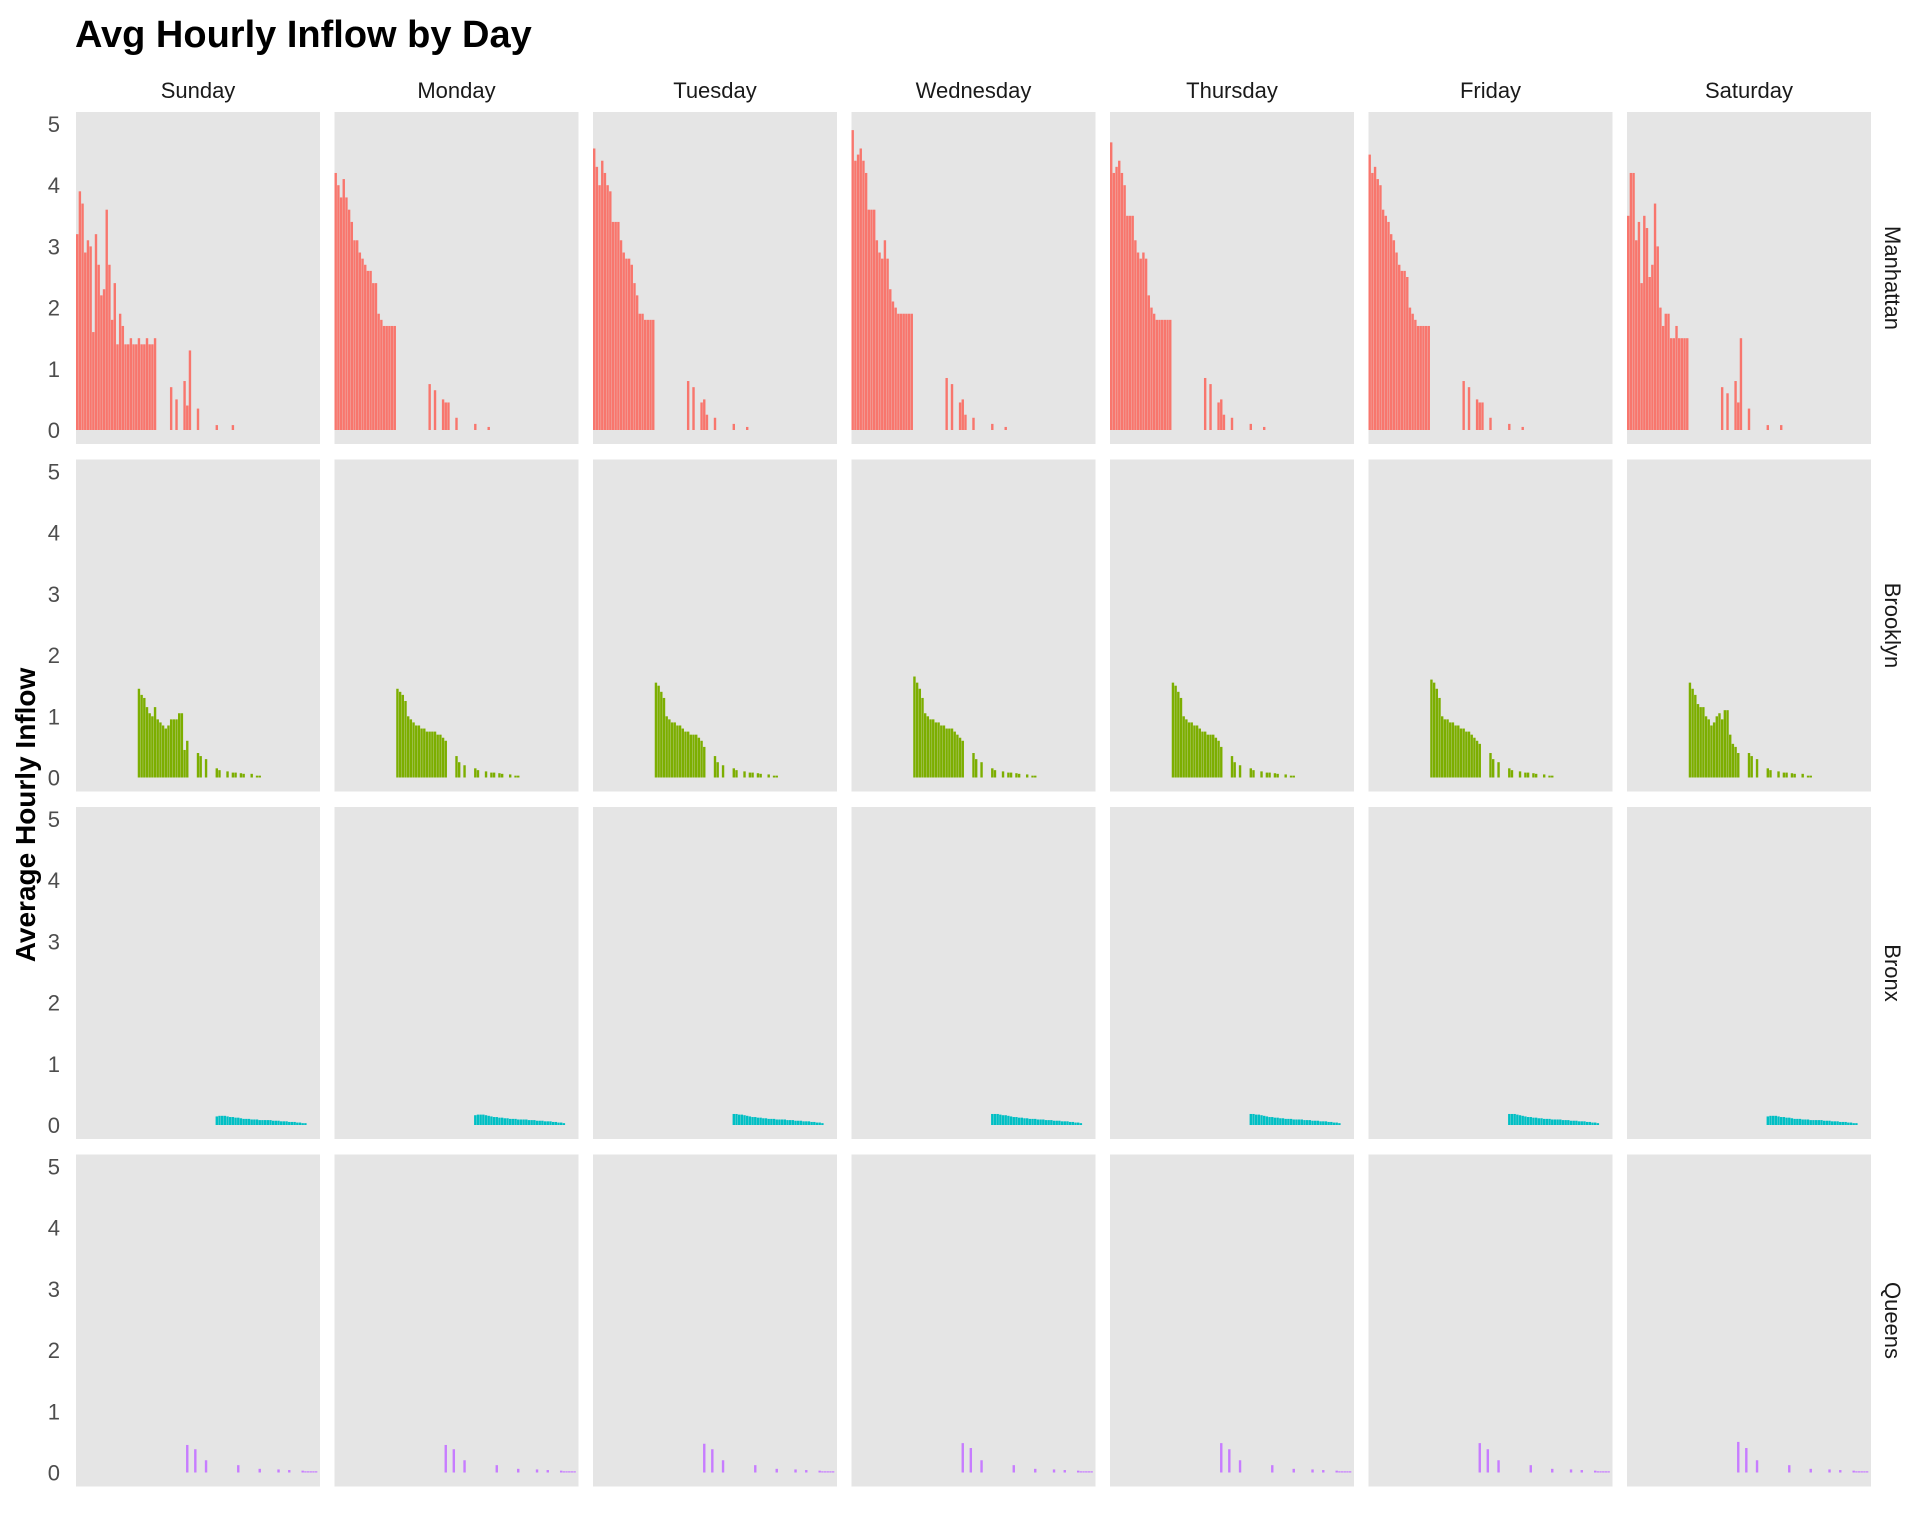  What do you see at coordinates (54, 819) in the screenshot?
I see `y-tick-label: 5` at bounding box center [54, 819].